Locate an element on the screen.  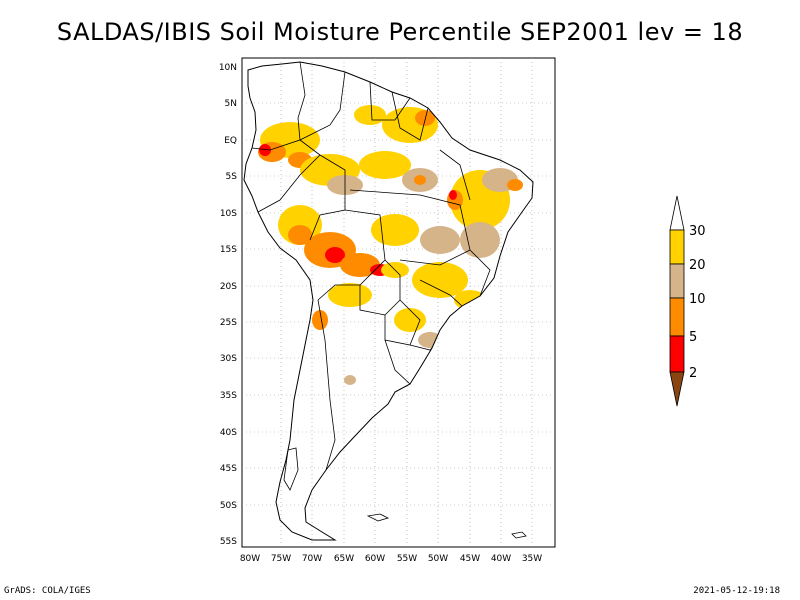
lat-tick-10s: 10S is located at coordinates (228, 214).